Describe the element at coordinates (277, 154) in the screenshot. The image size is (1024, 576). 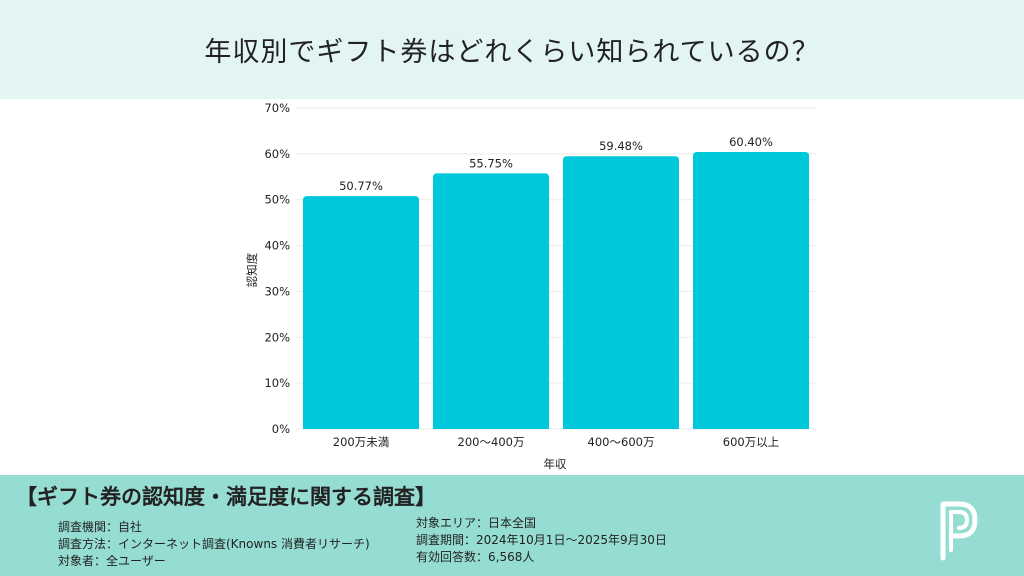
I see `y-tick-label: 60%` at that location.